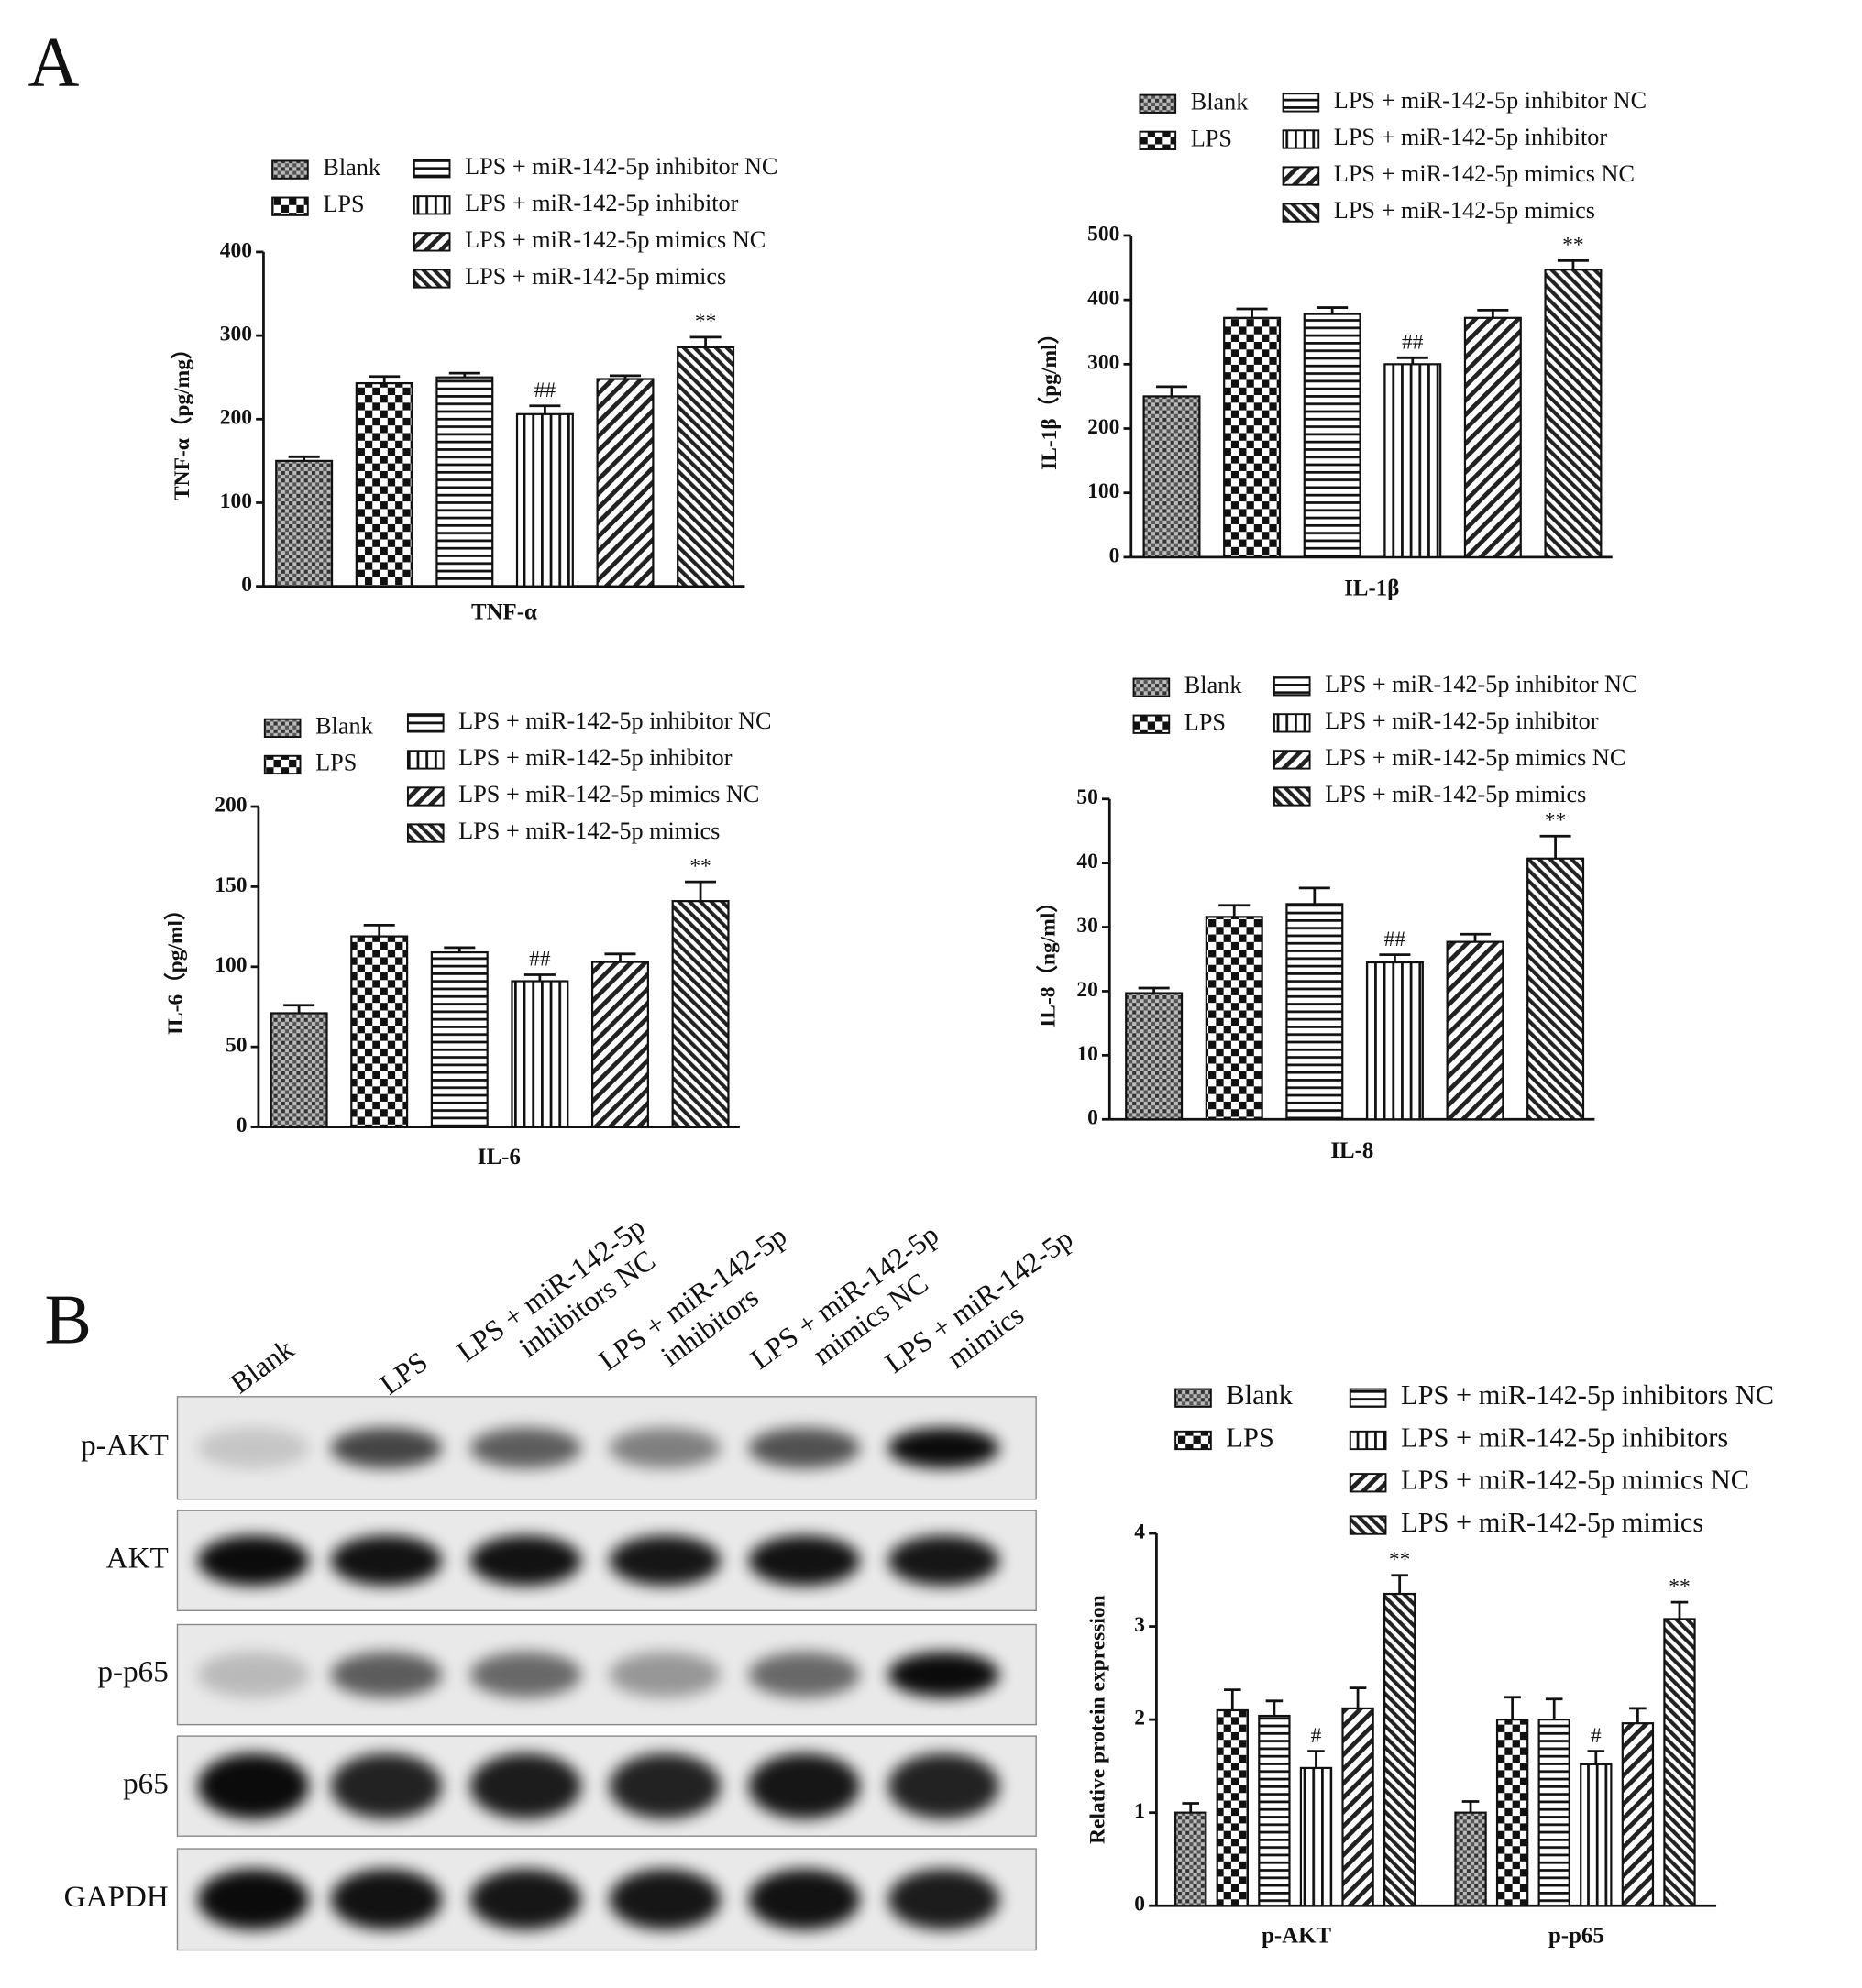  What do you see at coordinates (146, 1783) in the screenshot?
I see `blot-row-label: p65` at bounding box center [146, 1783].